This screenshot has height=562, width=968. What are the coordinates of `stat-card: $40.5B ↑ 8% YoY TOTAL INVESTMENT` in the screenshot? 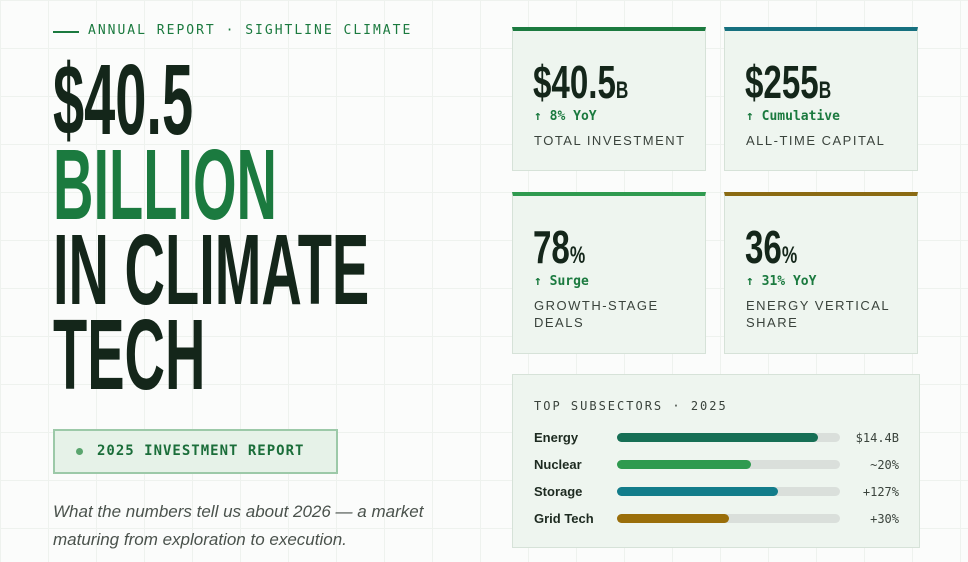 It's located at (609, 99).